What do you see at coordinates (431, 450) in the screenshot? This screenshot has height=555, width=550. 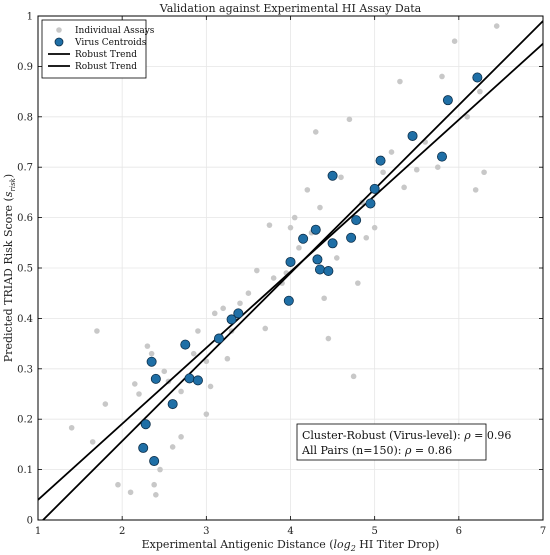 I see `annotation-line2-value: = 0.86` at bounding box center [431, 450].